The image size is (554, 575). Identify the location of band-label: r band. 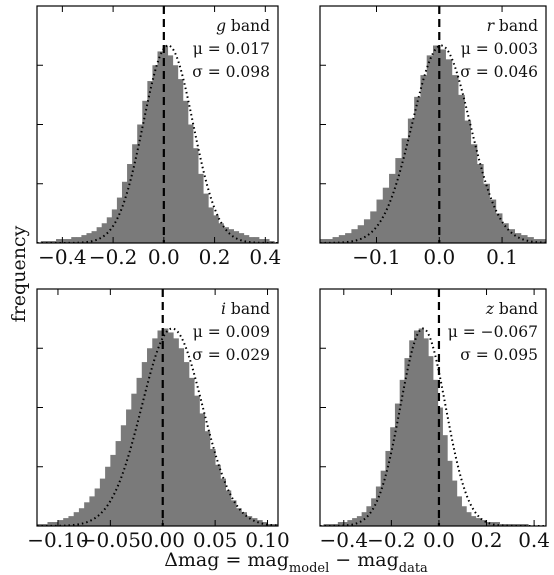
(512, 26).